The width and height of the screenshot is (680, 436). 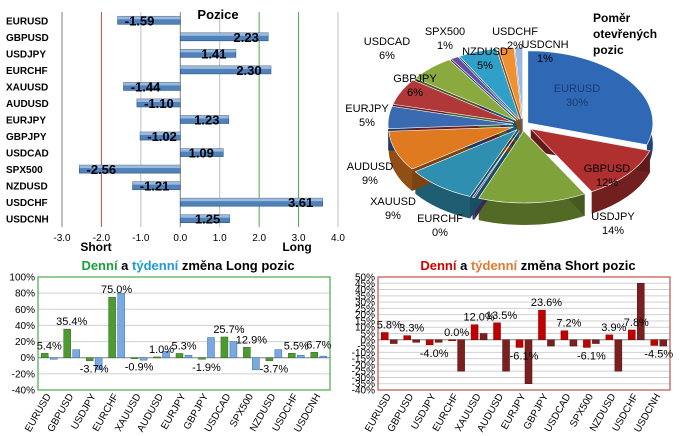 What do you see at coordinates (213, 53) in the screenshot?
I see `bar-value-label: 1.41` at bounding box center [213, 53].